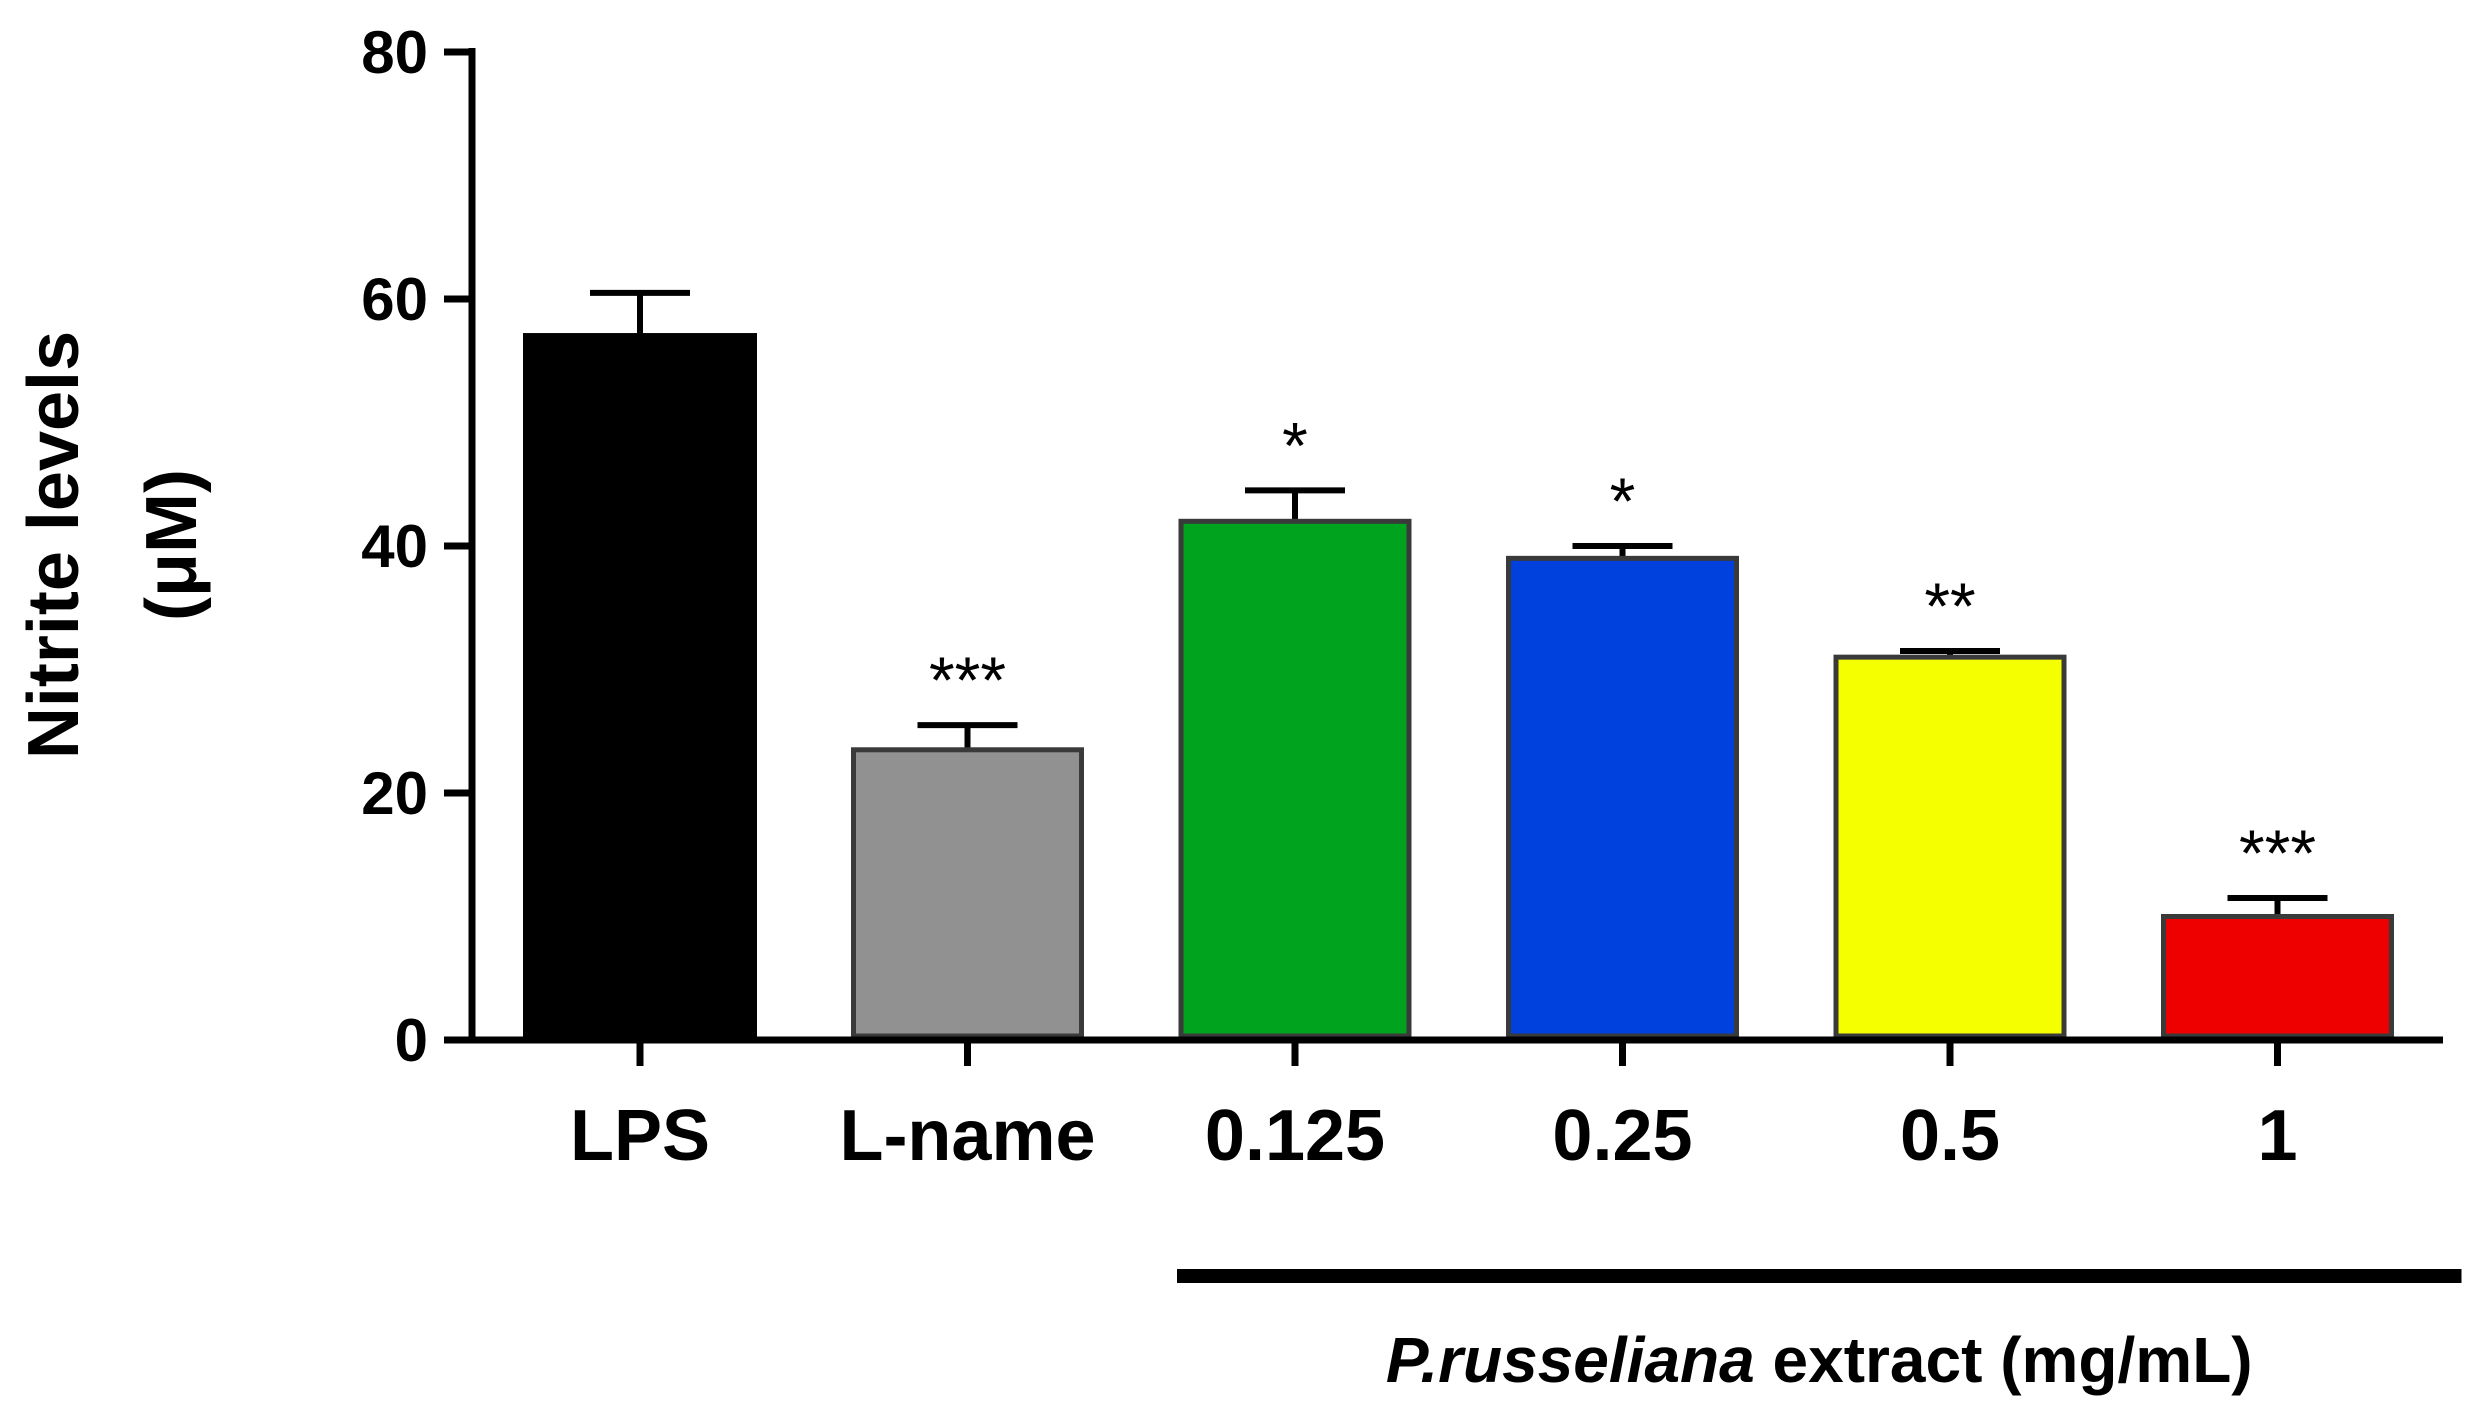  Describe the element at coordinates (394, 52) in the screenshot. I see `y-tick-label: 80` at that location.